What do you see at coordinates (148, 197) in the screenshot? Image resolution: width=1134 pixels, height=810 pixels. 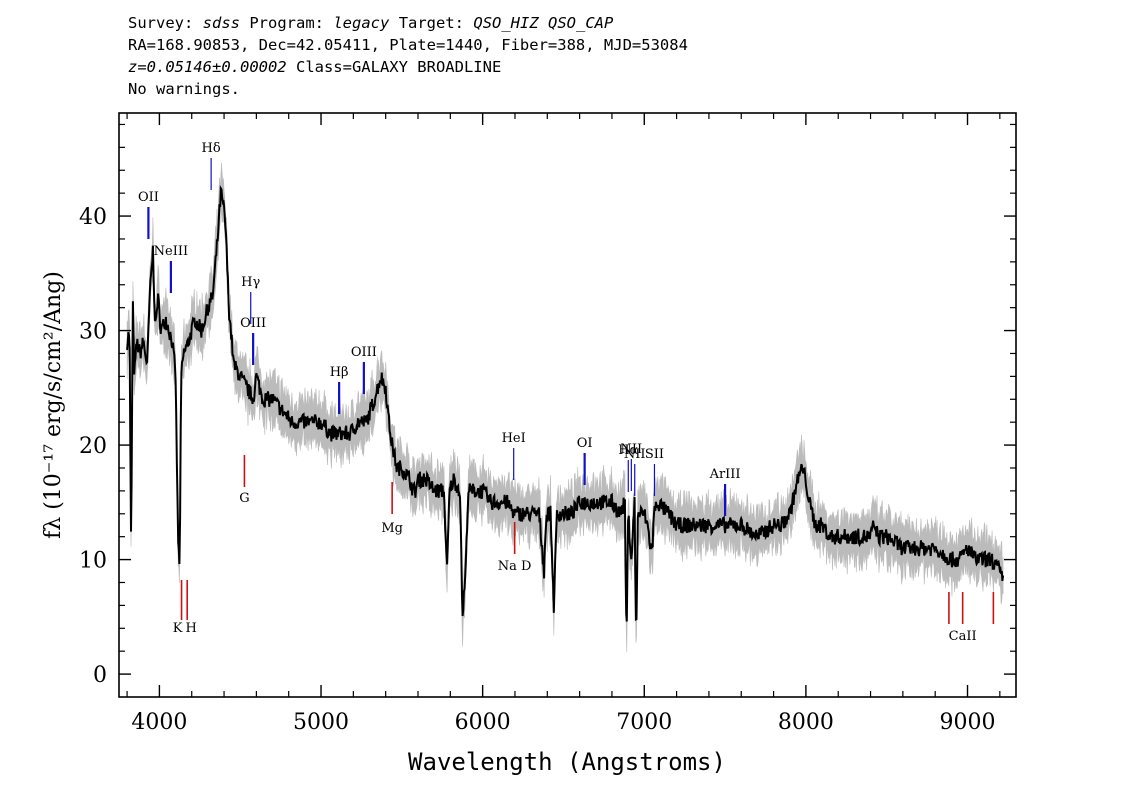 I see `line-label: OII` at bounding box center [148, 197].